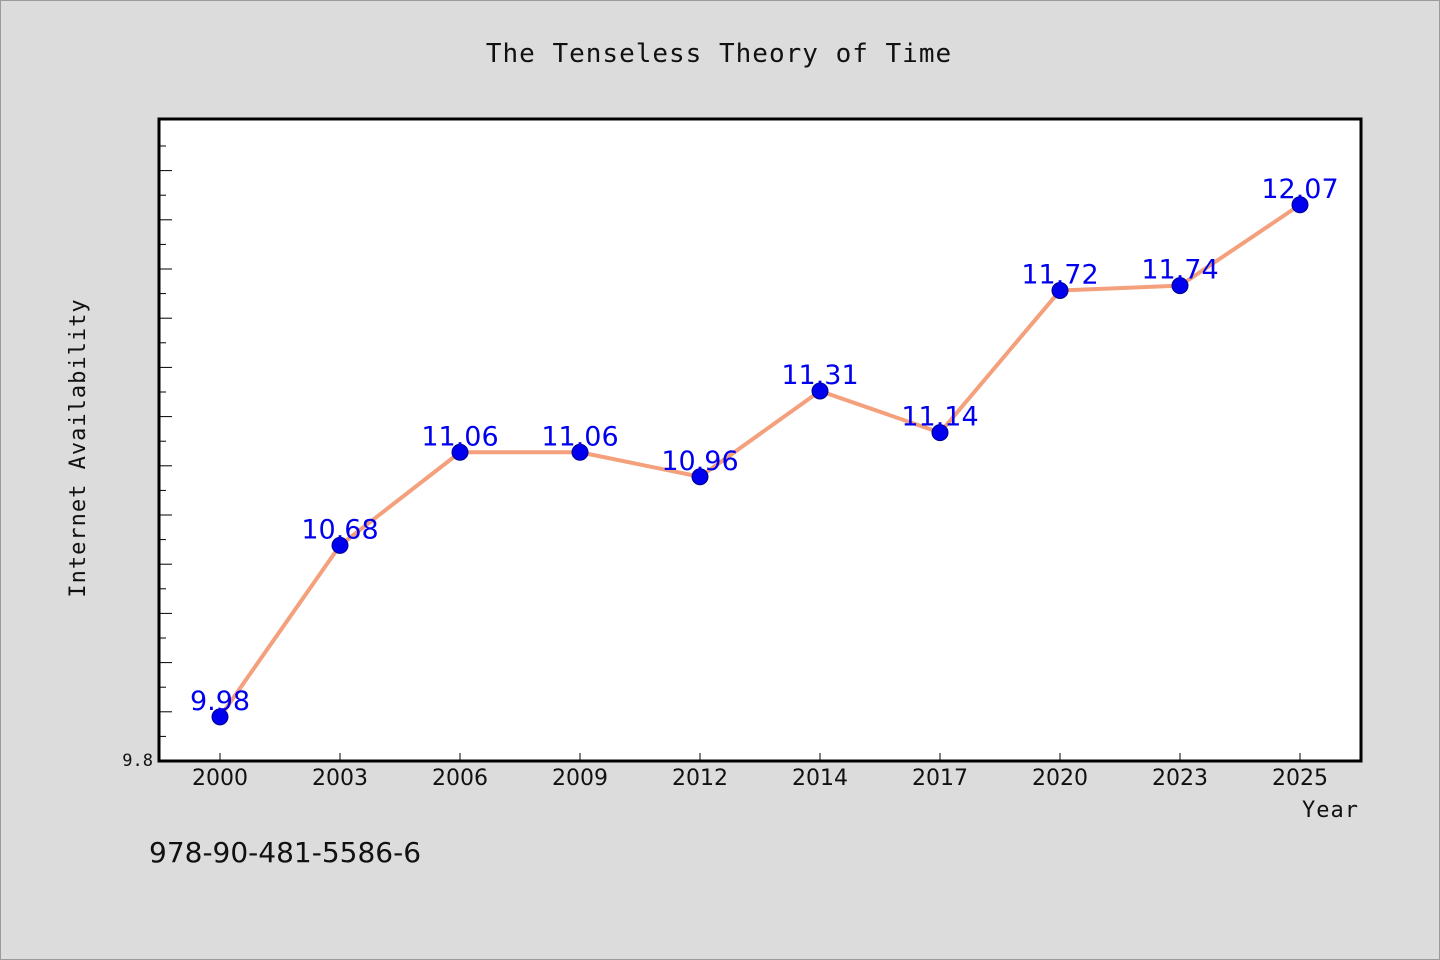 This screenshot has width=1440, height=960. What do you see at coordinates (339, 529) in the screenshot?
I see `data-label: 10.68` at bounding box center [339, 529].